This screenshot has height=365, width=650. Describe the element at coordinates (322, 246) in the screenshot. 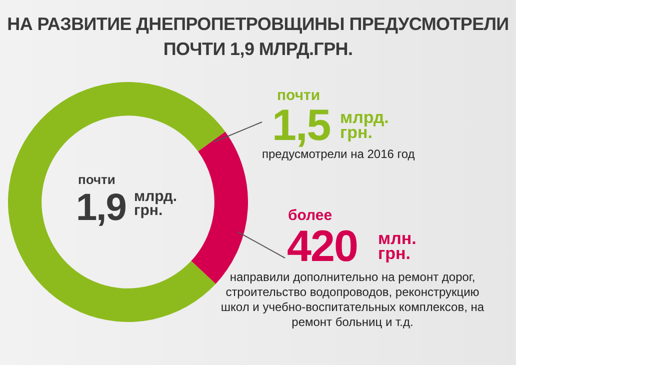

I see `text: 420` at that location.